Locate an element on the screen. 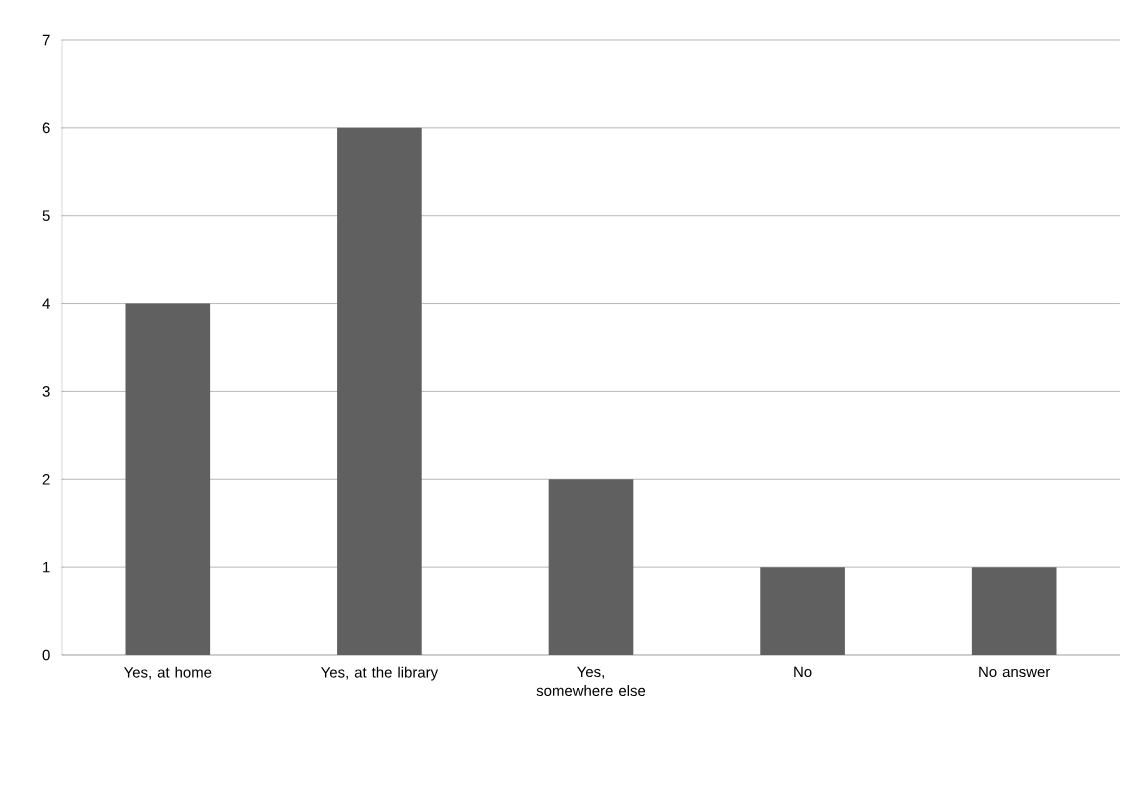  x-tick-label: Yes, at the library is located at coordinates (380, 673).